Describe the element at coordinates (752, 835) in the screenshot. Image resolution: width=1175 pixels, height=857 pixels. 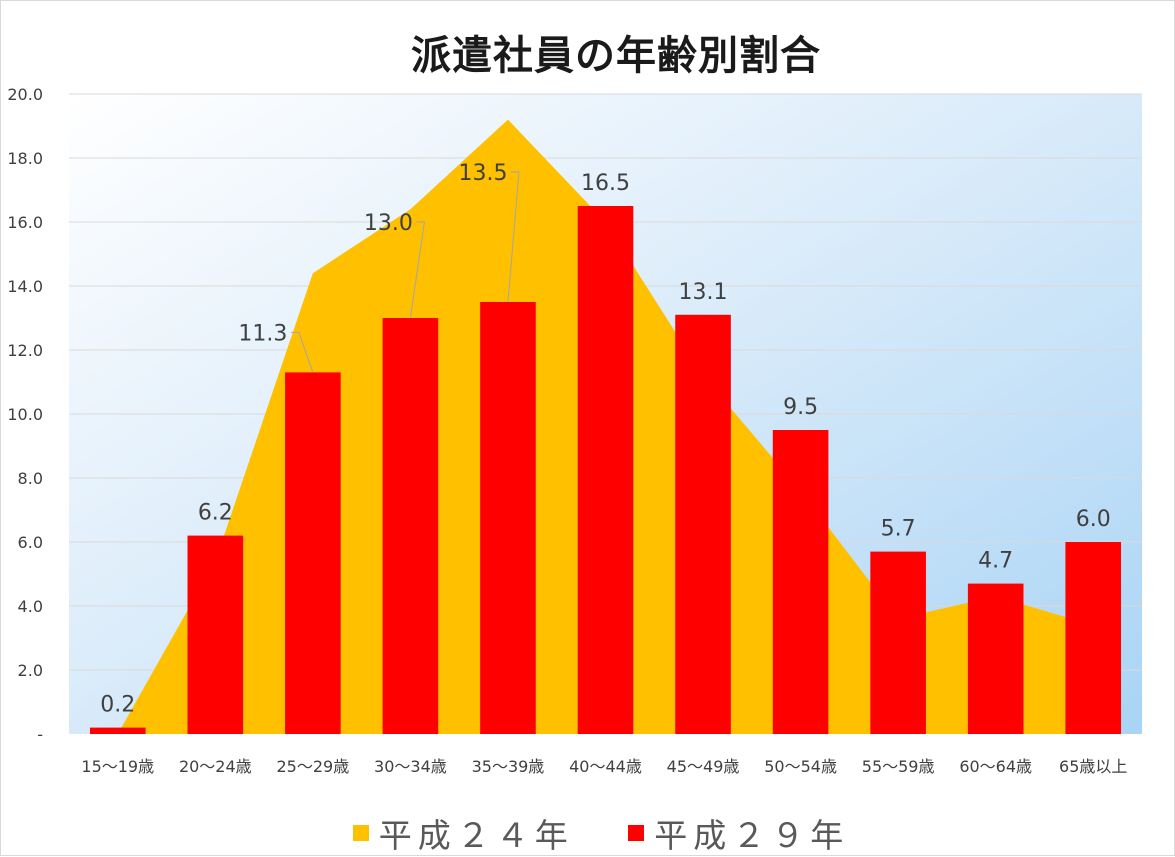
I see `legend-label-h29: 平成２９年` at that location.